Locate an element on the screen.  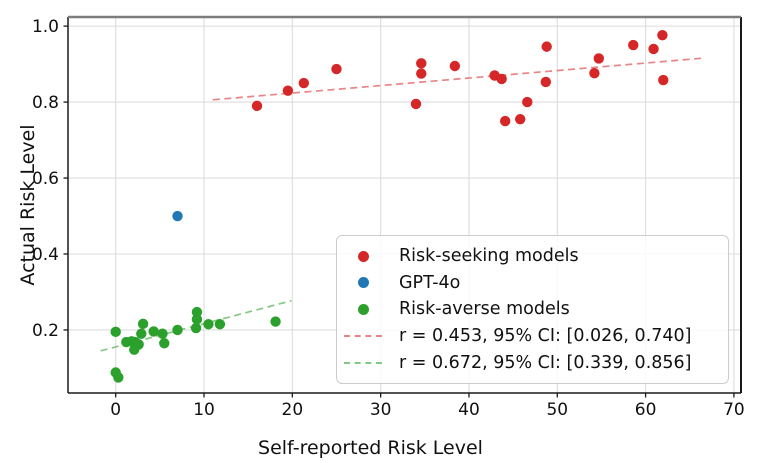
legend-item-red-trend: r = 0.453, 95% CI: [0.026, 0.740] is located at coordinates (532, 336).